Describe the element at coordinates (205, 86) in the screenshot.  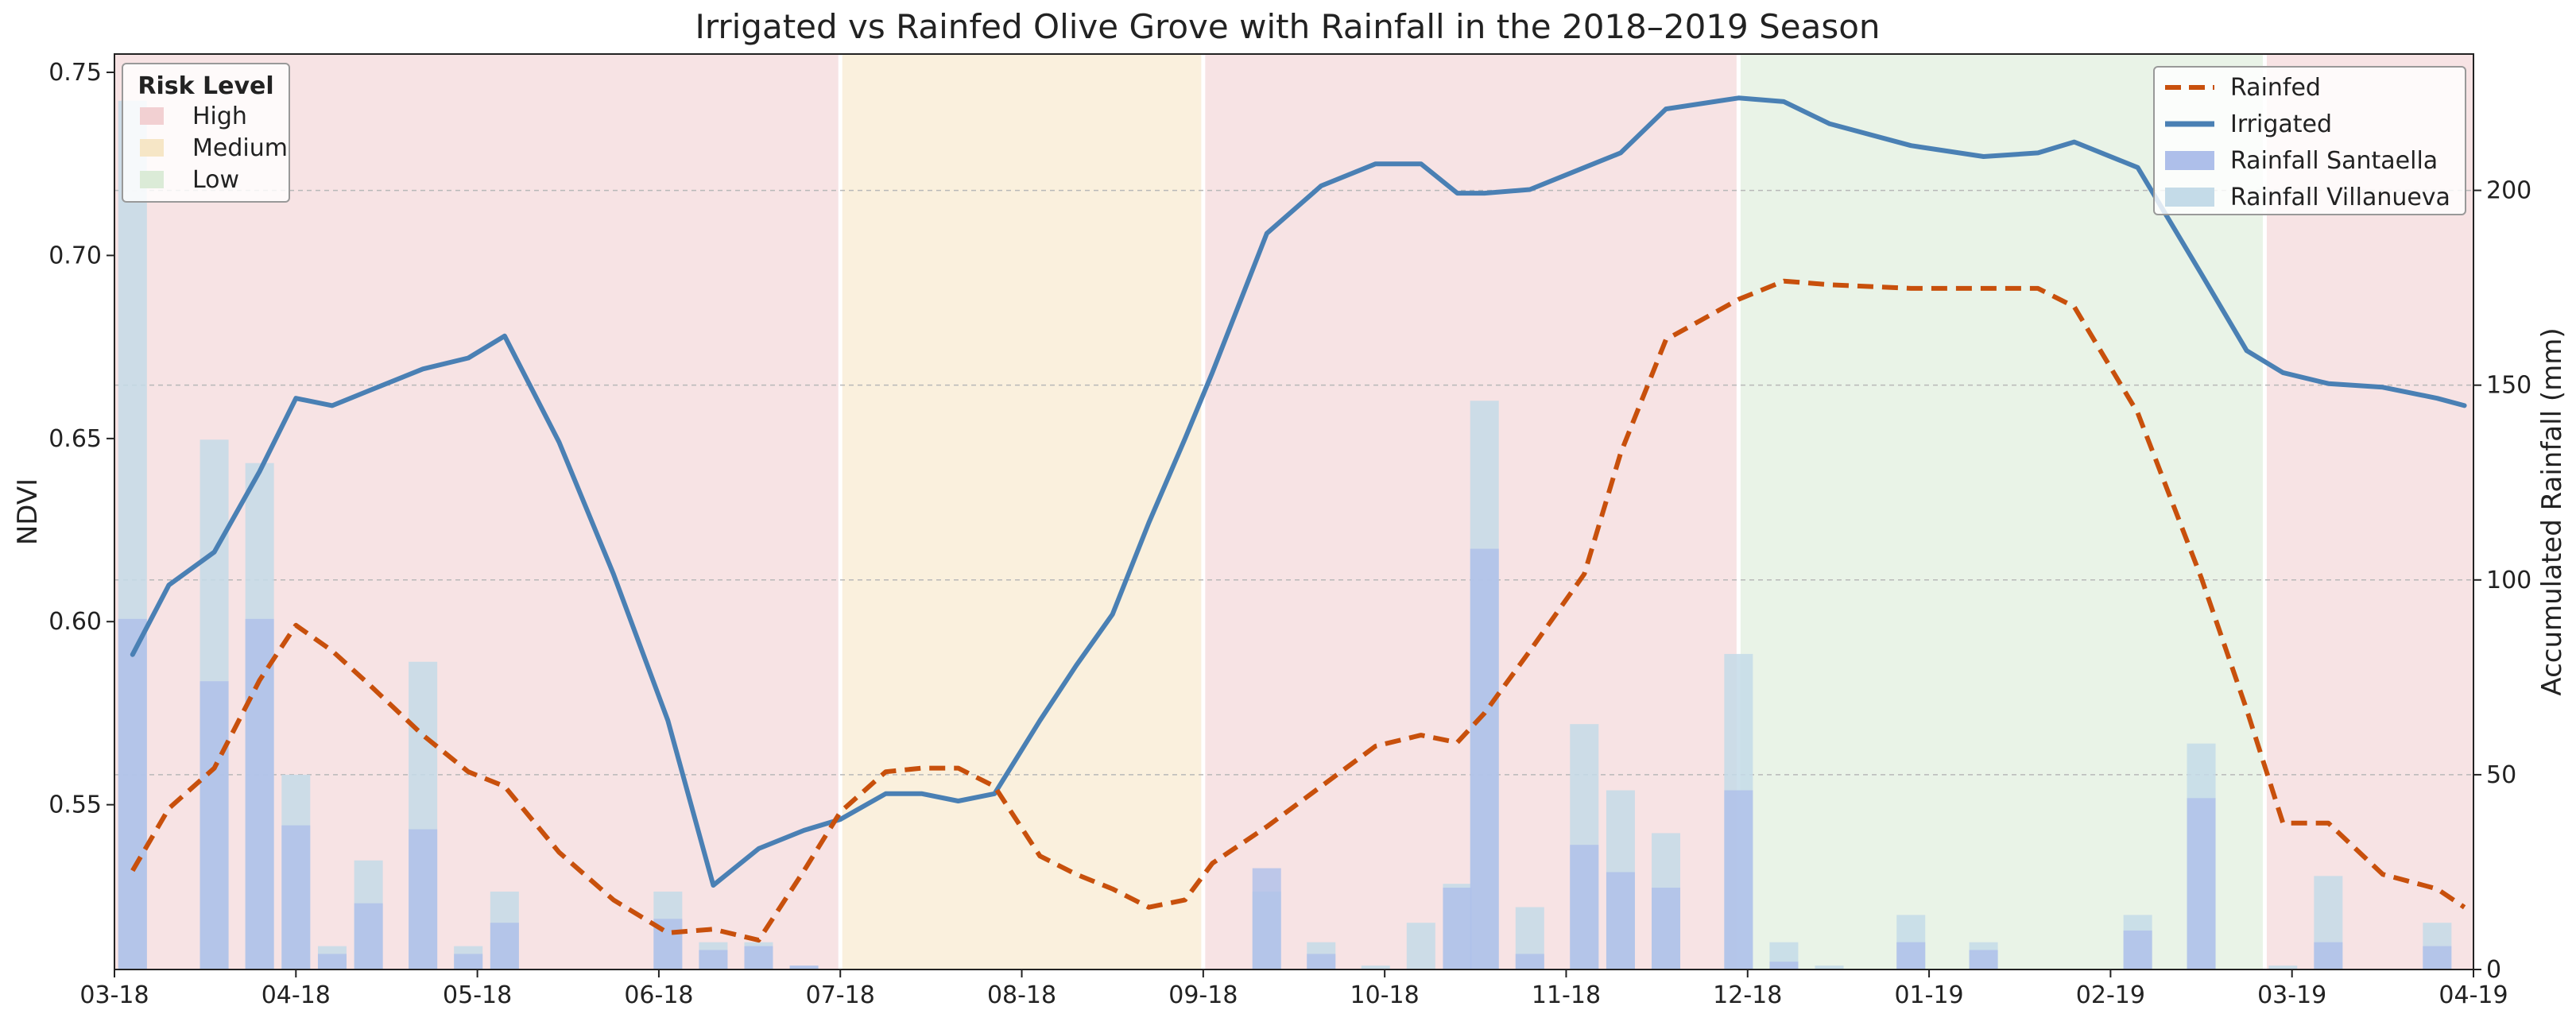
I see `risk-legend-title: Risk Level` at that location.